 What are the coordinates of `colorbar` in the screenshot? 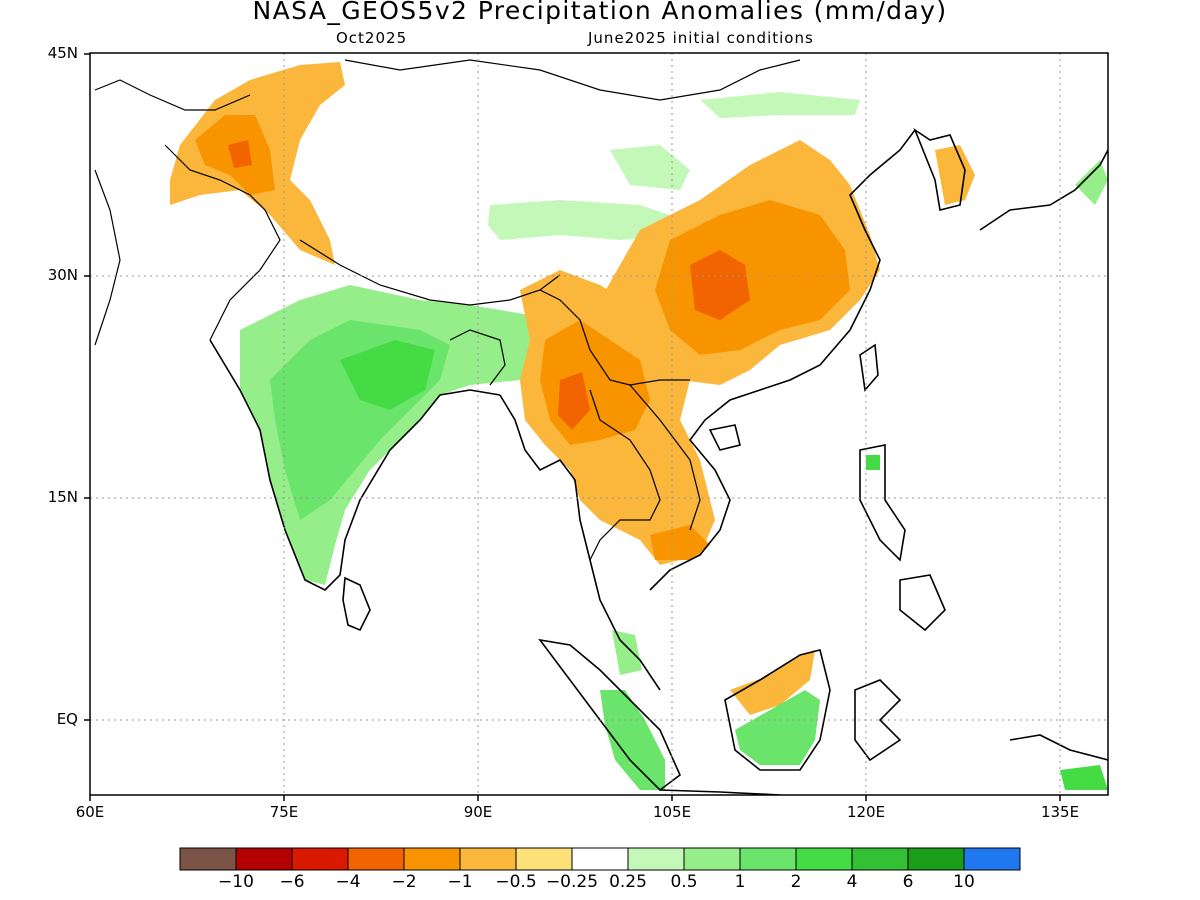 It's located at (600, 859).